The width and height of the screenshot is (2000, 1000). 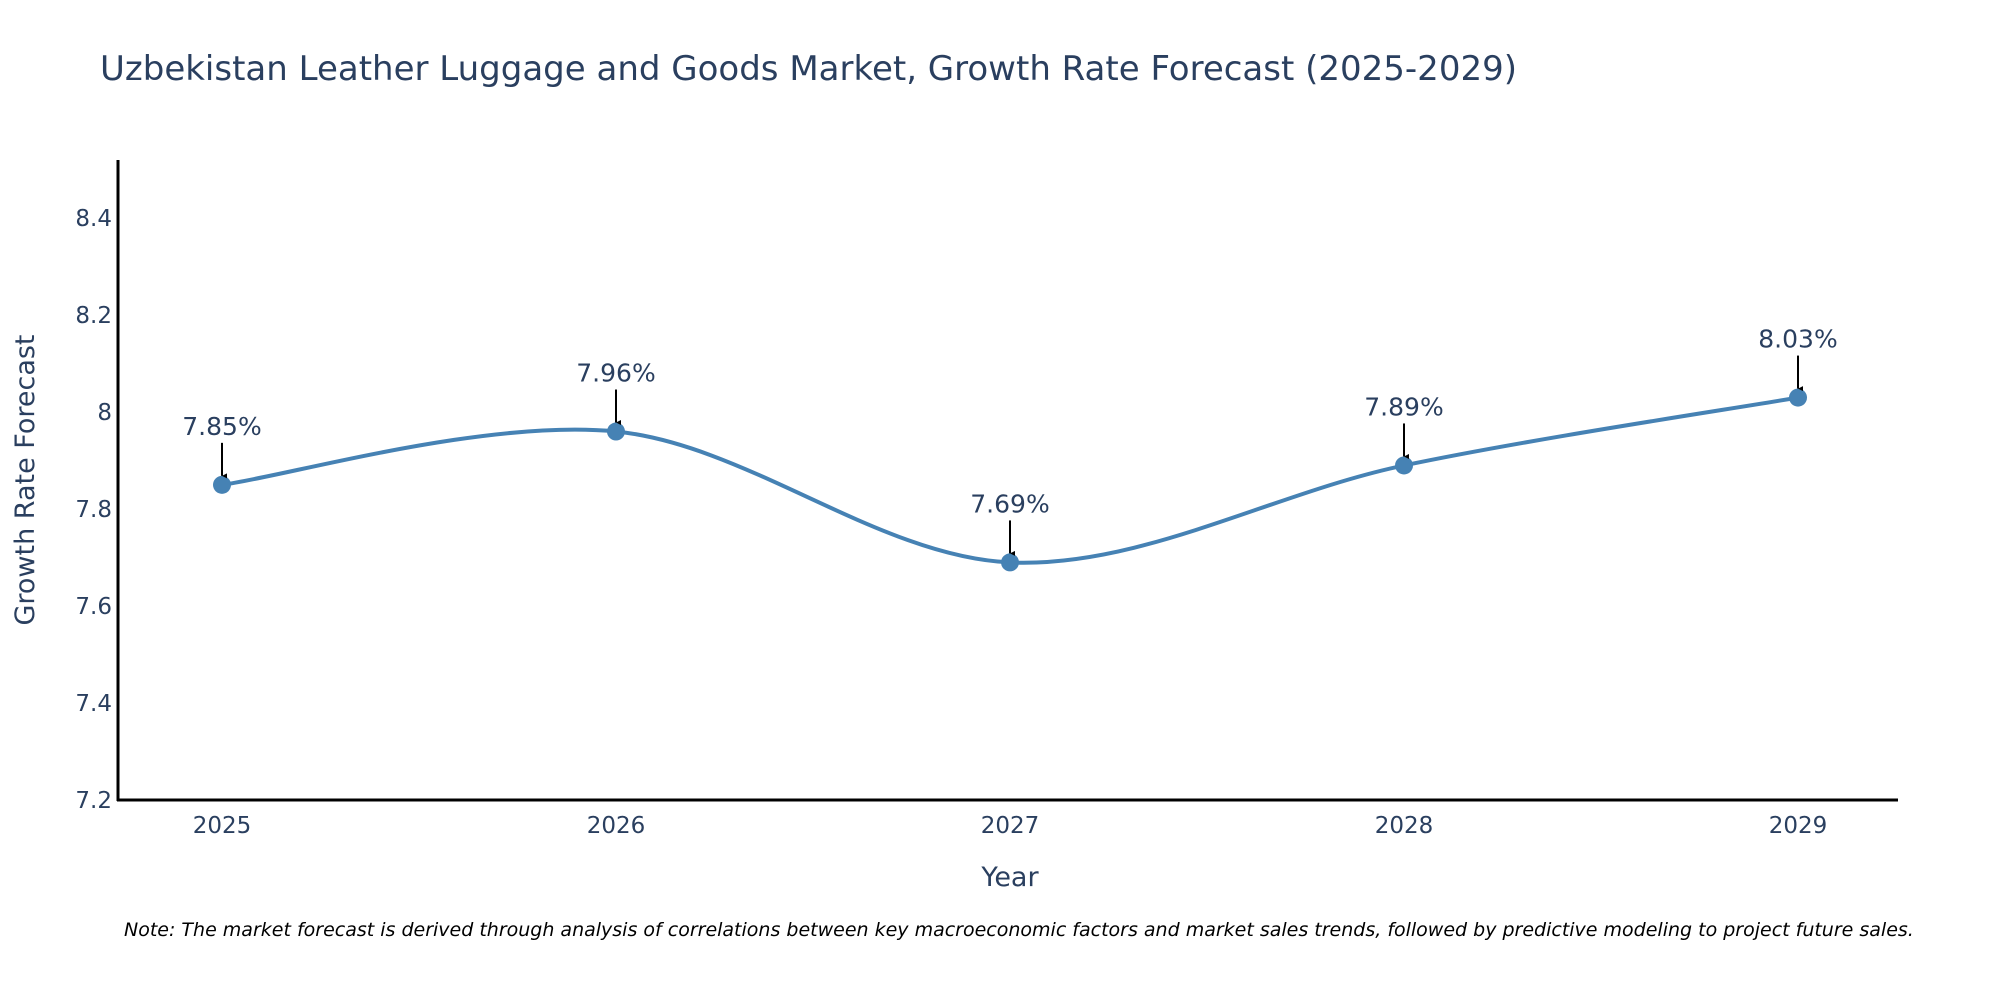 I want to click on y-tick-label: 7.4, so click(x=93, y=704).